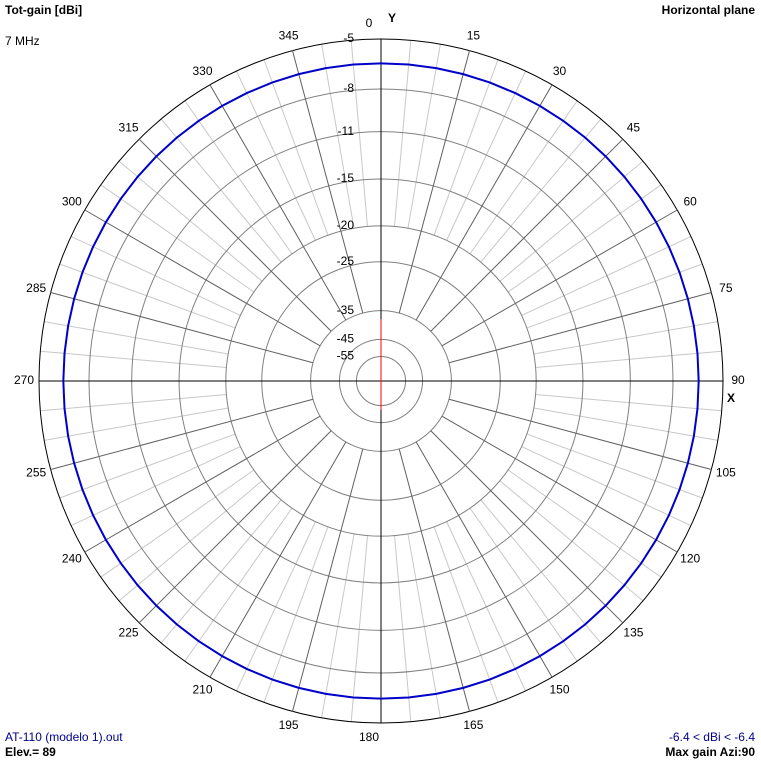 Image resolution: width=761 pixels, height=761 pixels. I want to click on range-note: -6.4 < dBi < -6.4, so click(712, 737).